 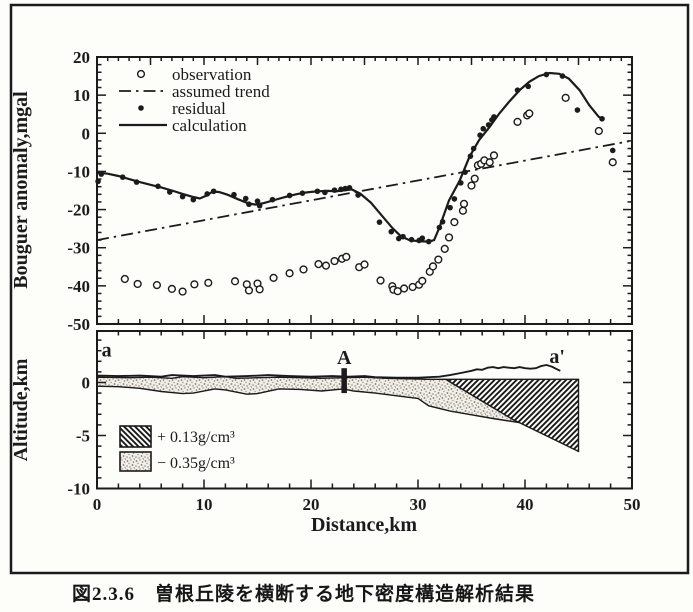 I want to click on legend-residual-label: residual, so click(x=199, y=108).